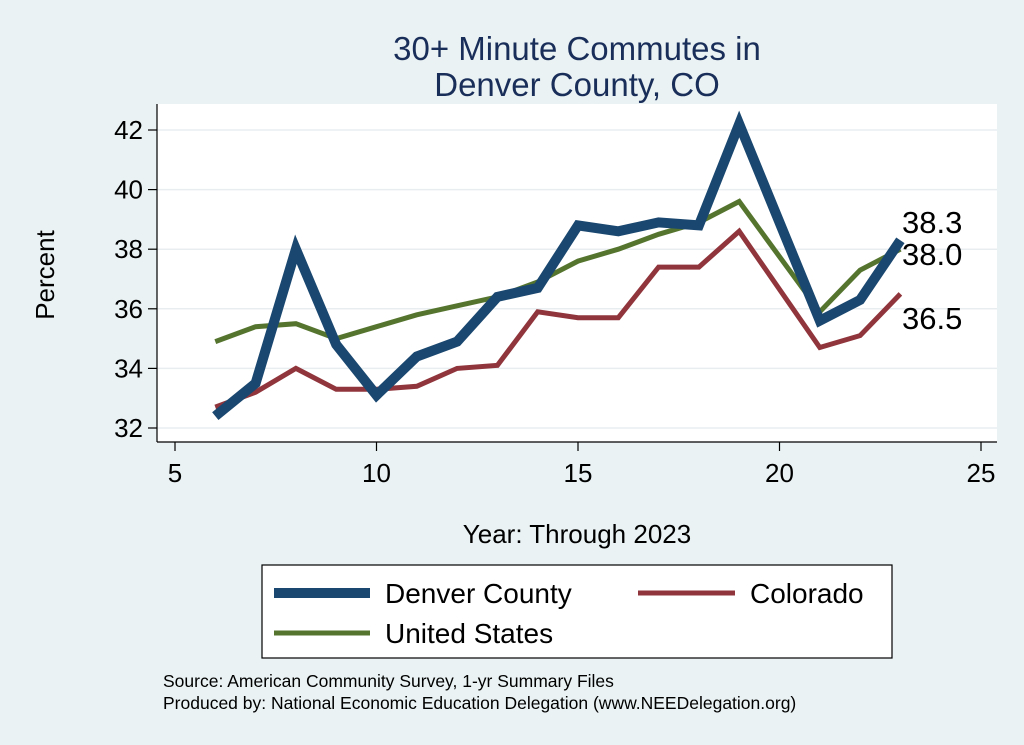  What do you see at coordinates (577, 48) in the screenshot?
I see `chart-title-line-1: 30+ Minute Commutes in` at bounding box center [577, 48].